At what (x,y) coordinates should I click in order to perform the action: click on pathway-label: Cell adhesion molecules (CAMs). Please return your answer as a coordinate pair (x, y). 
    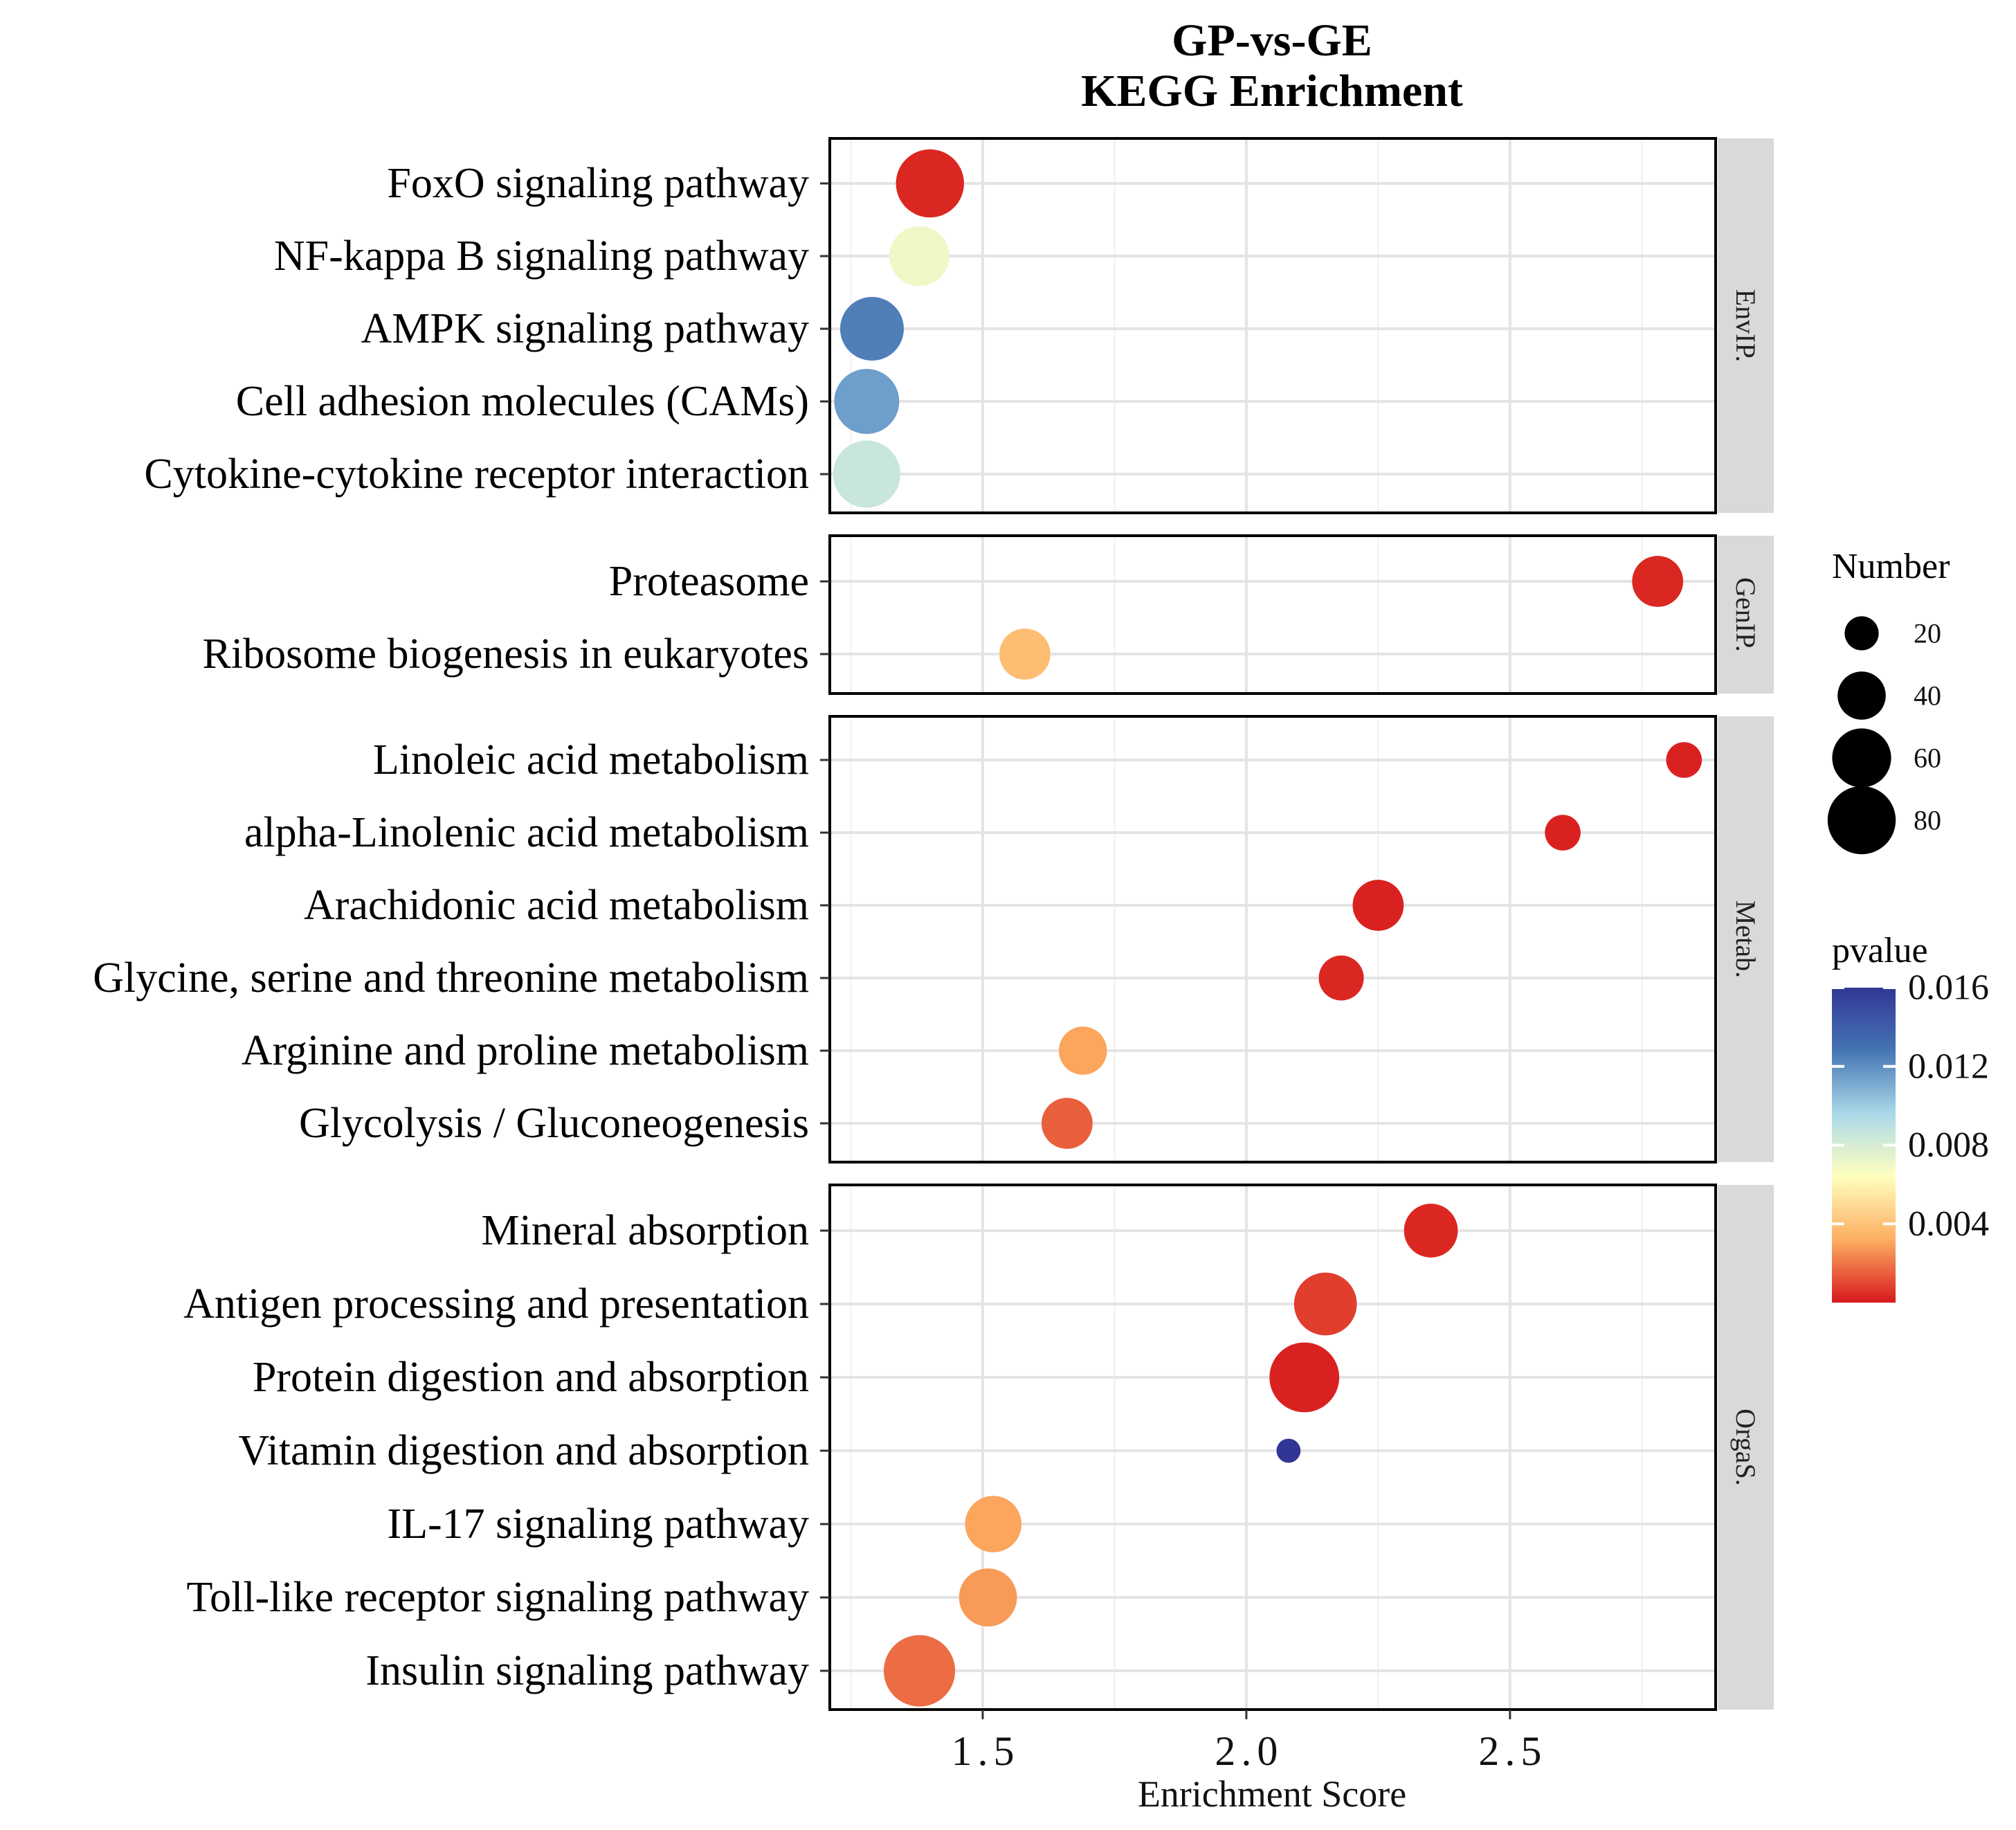
    Looking at the image, I should click on (522, 402).